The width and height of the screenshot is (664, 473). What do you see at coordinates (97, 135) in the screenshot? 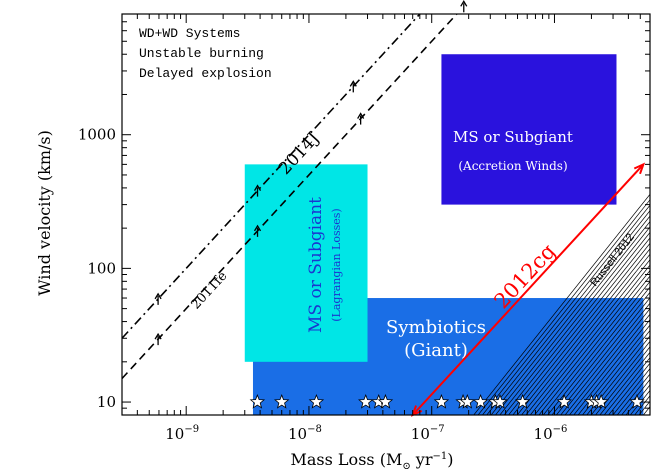
I see `y-tick-label: 1000` at bounding box center [97, 135].